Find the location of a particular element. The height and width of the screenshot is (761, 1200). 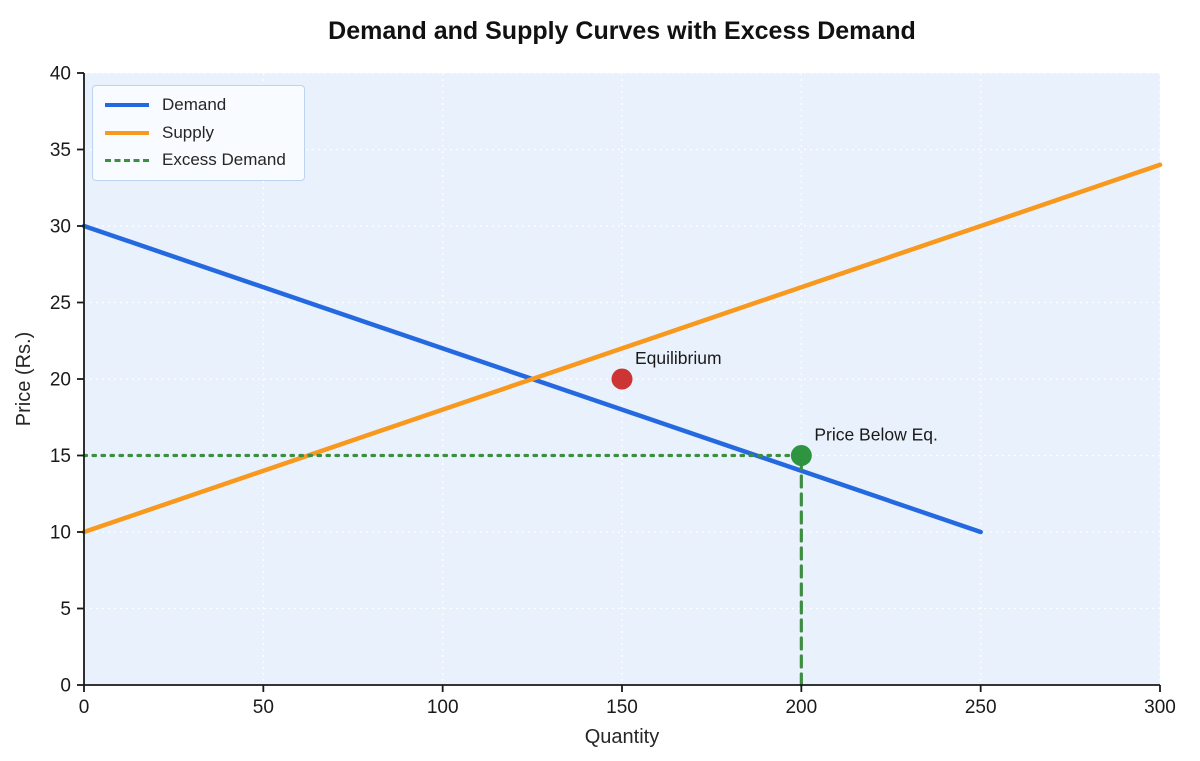

marker-price-below-eq is located at coordinates (801, 455).